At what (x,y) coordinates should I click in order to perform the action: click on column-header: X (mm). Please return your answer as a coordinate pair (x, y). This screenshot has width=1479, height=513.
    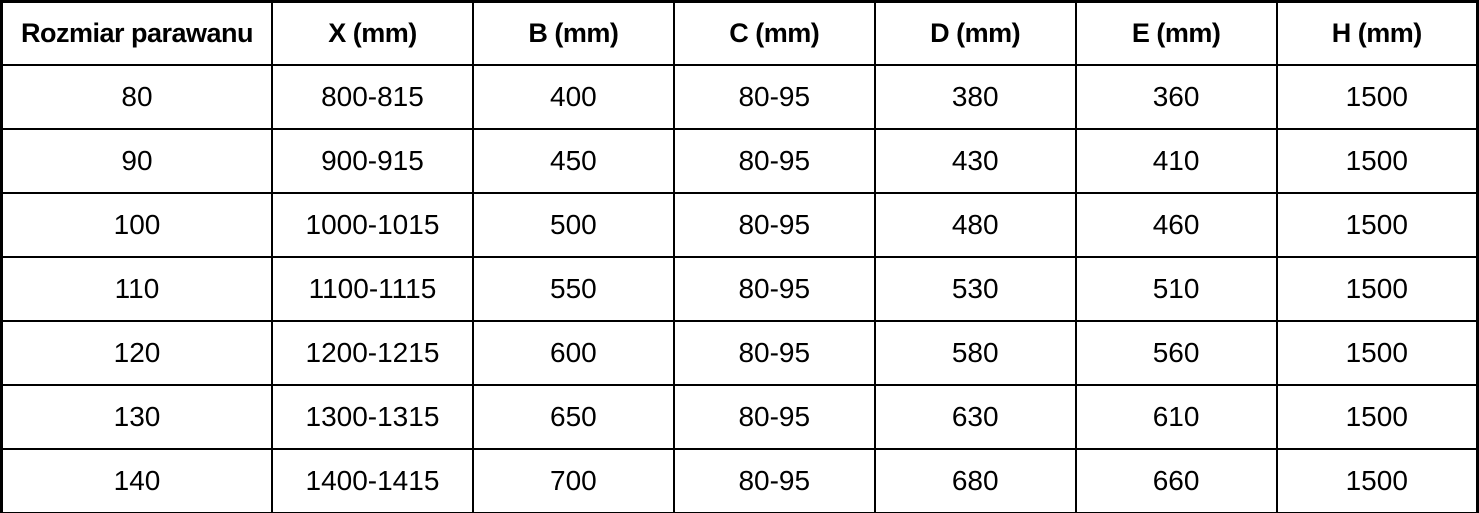
    Looking at the image, I should click on (372, 33).